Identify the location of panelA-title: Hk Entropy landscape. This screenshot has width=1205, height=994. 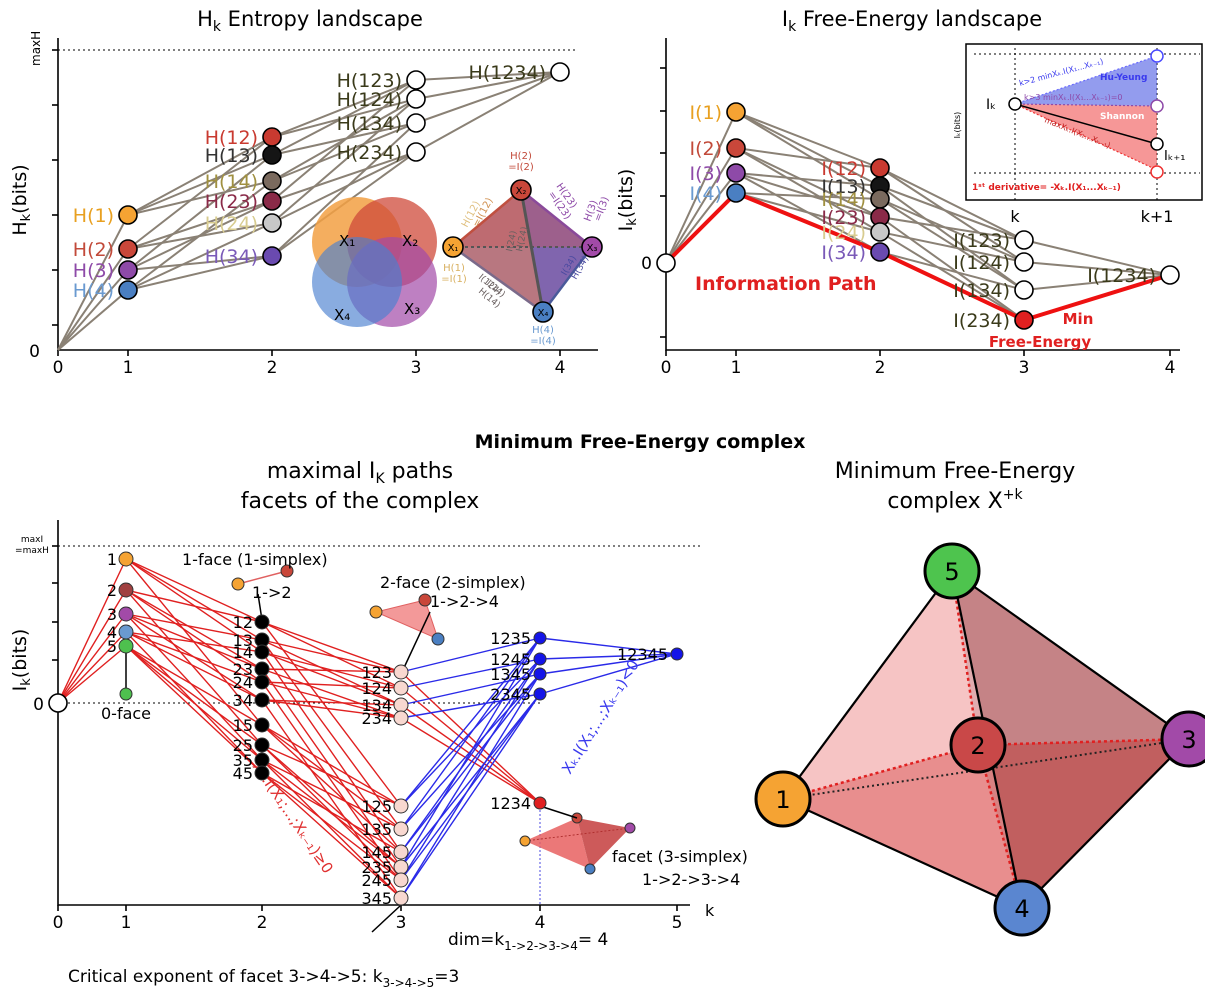
(310, 21).